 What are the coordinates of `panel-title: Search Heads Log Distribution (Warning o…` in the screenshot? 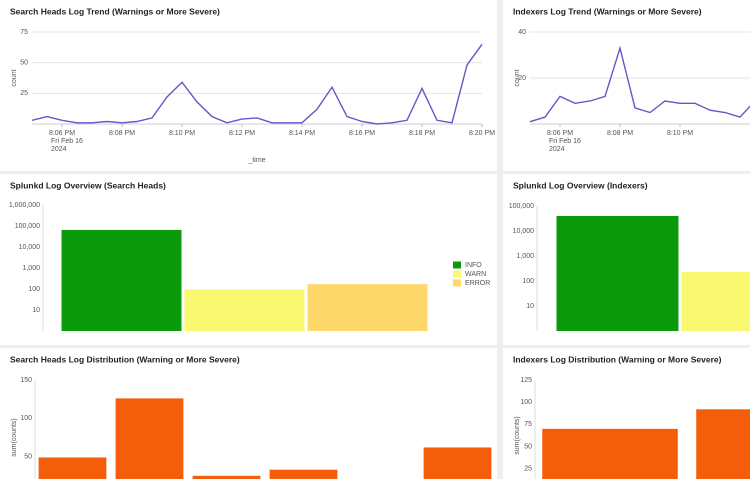 It's located at (125, 359).